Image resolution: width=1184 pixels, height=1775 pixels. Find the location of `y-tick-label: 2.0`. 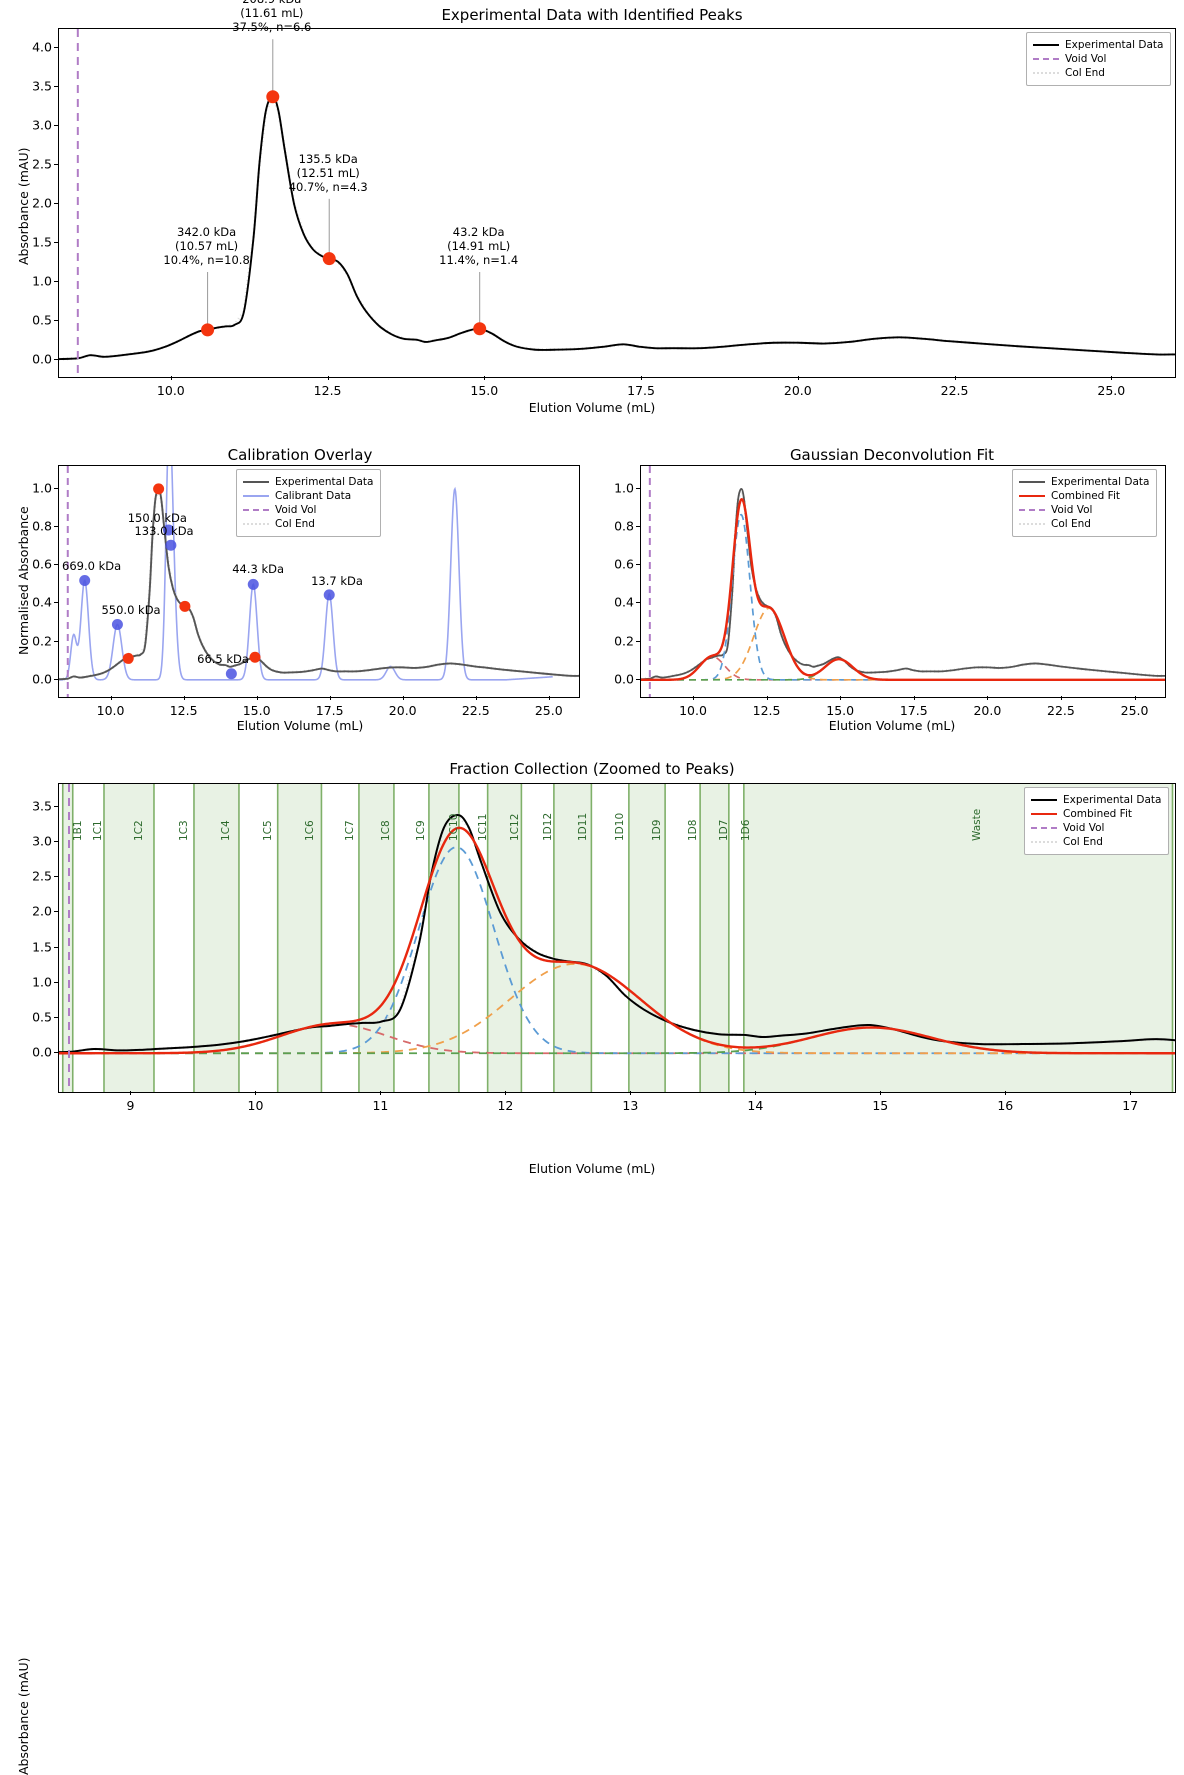

y-tick-label: 2.0 is located at coordinates (42, 203).